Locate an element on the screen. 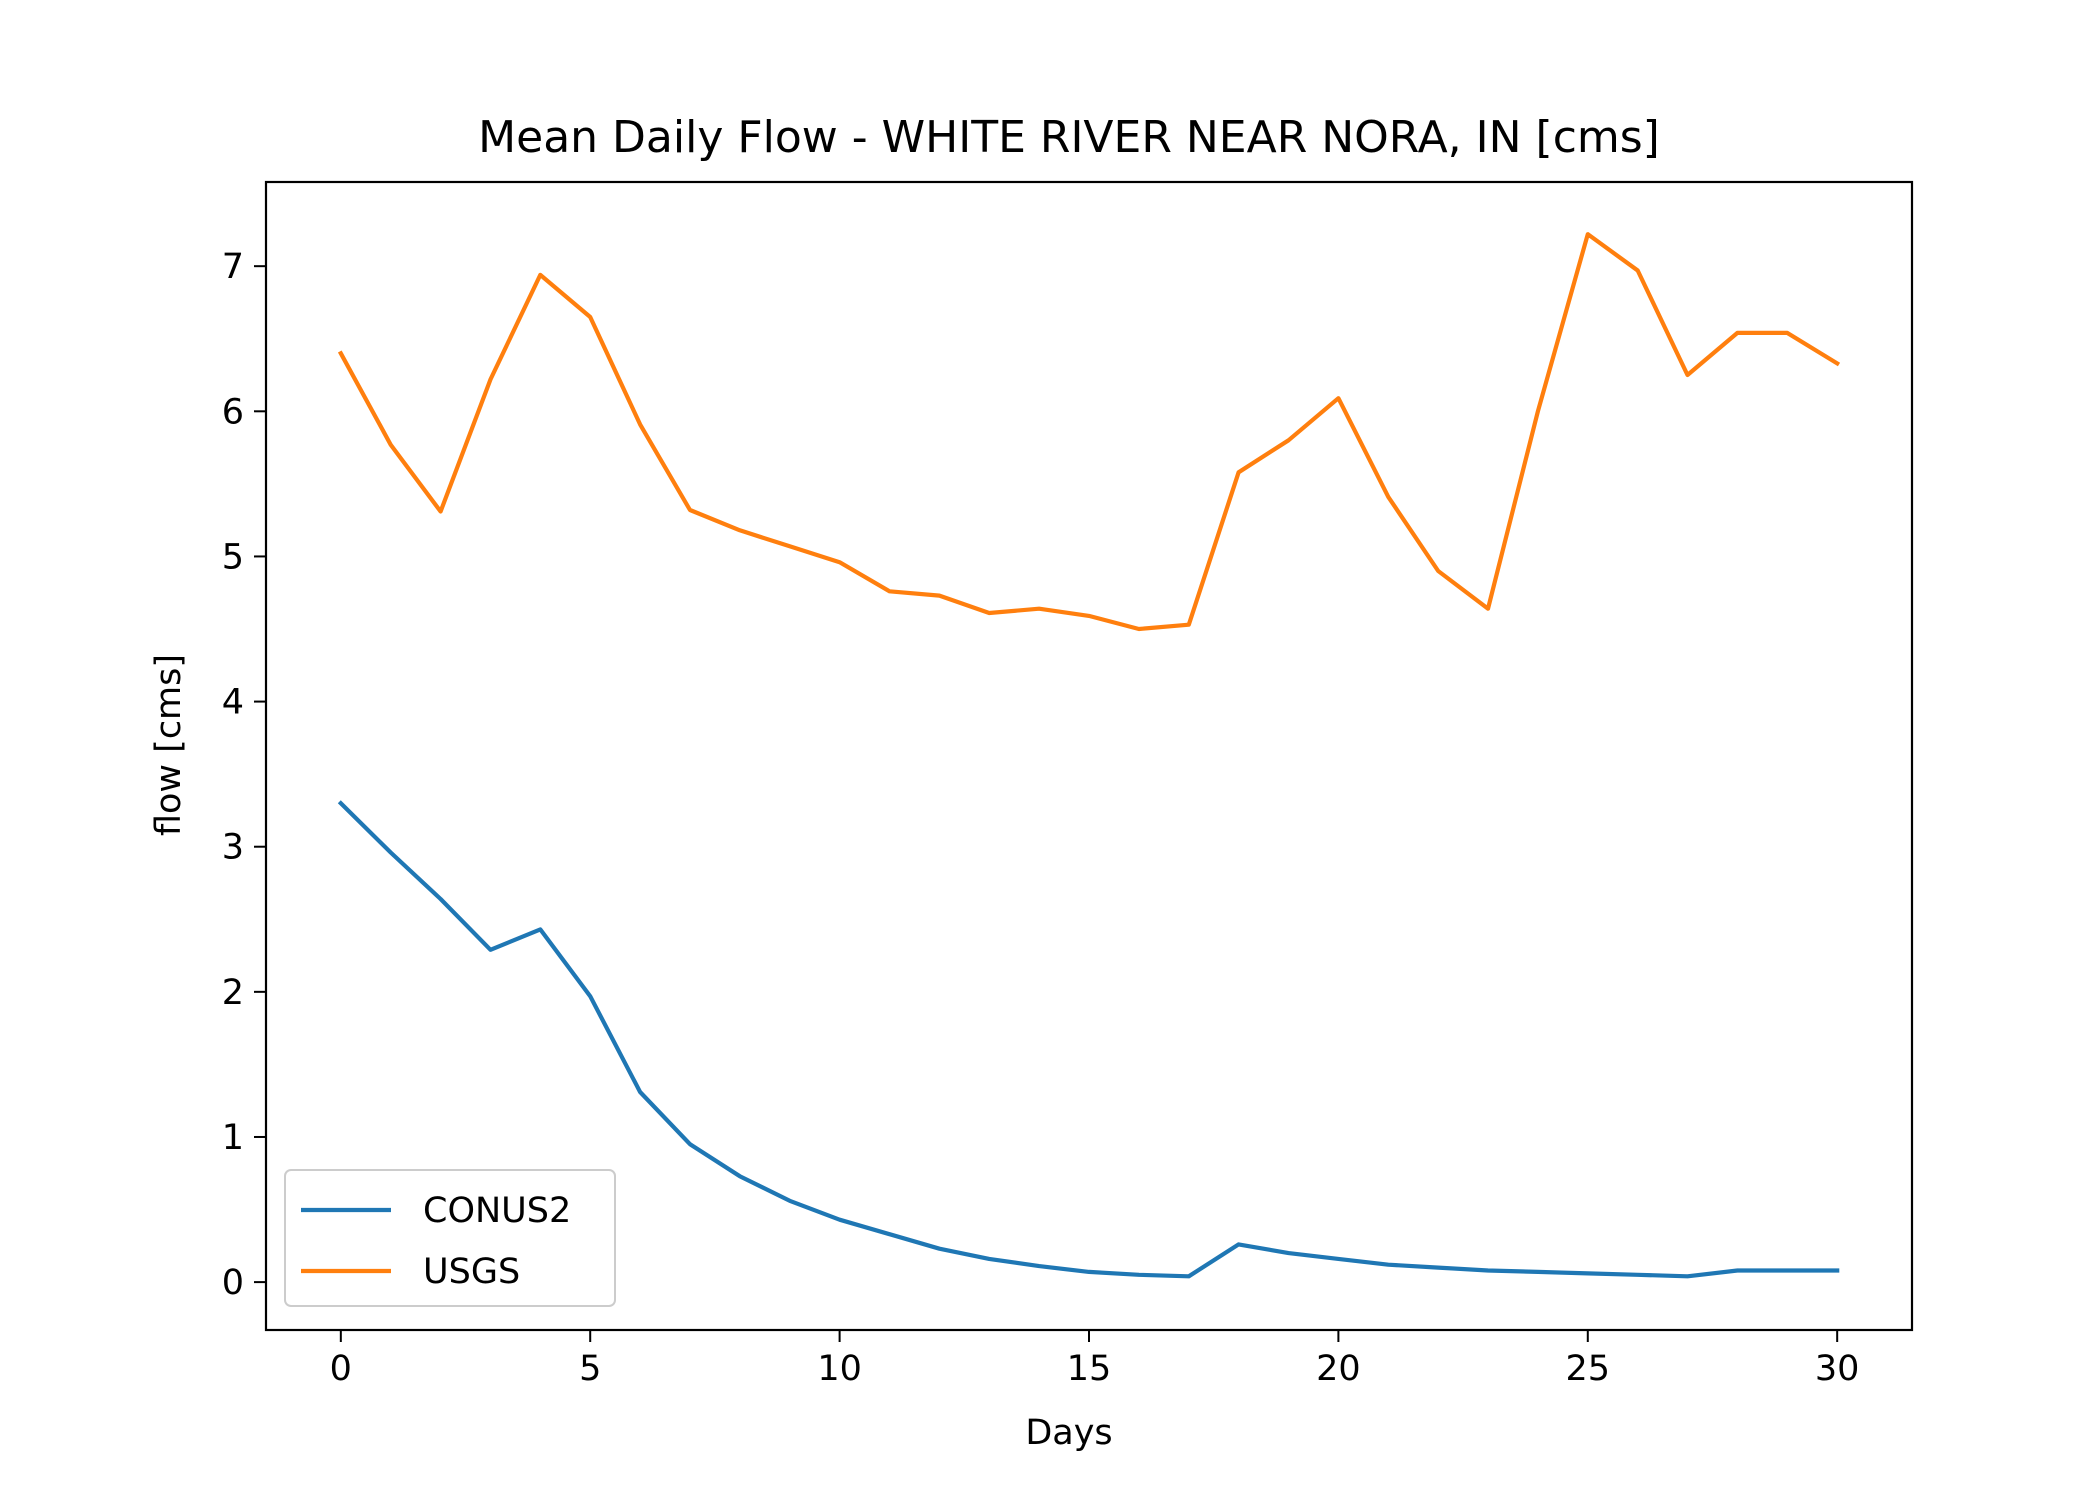  y-tick-label: 1 is located at coordinates (233, 1138).